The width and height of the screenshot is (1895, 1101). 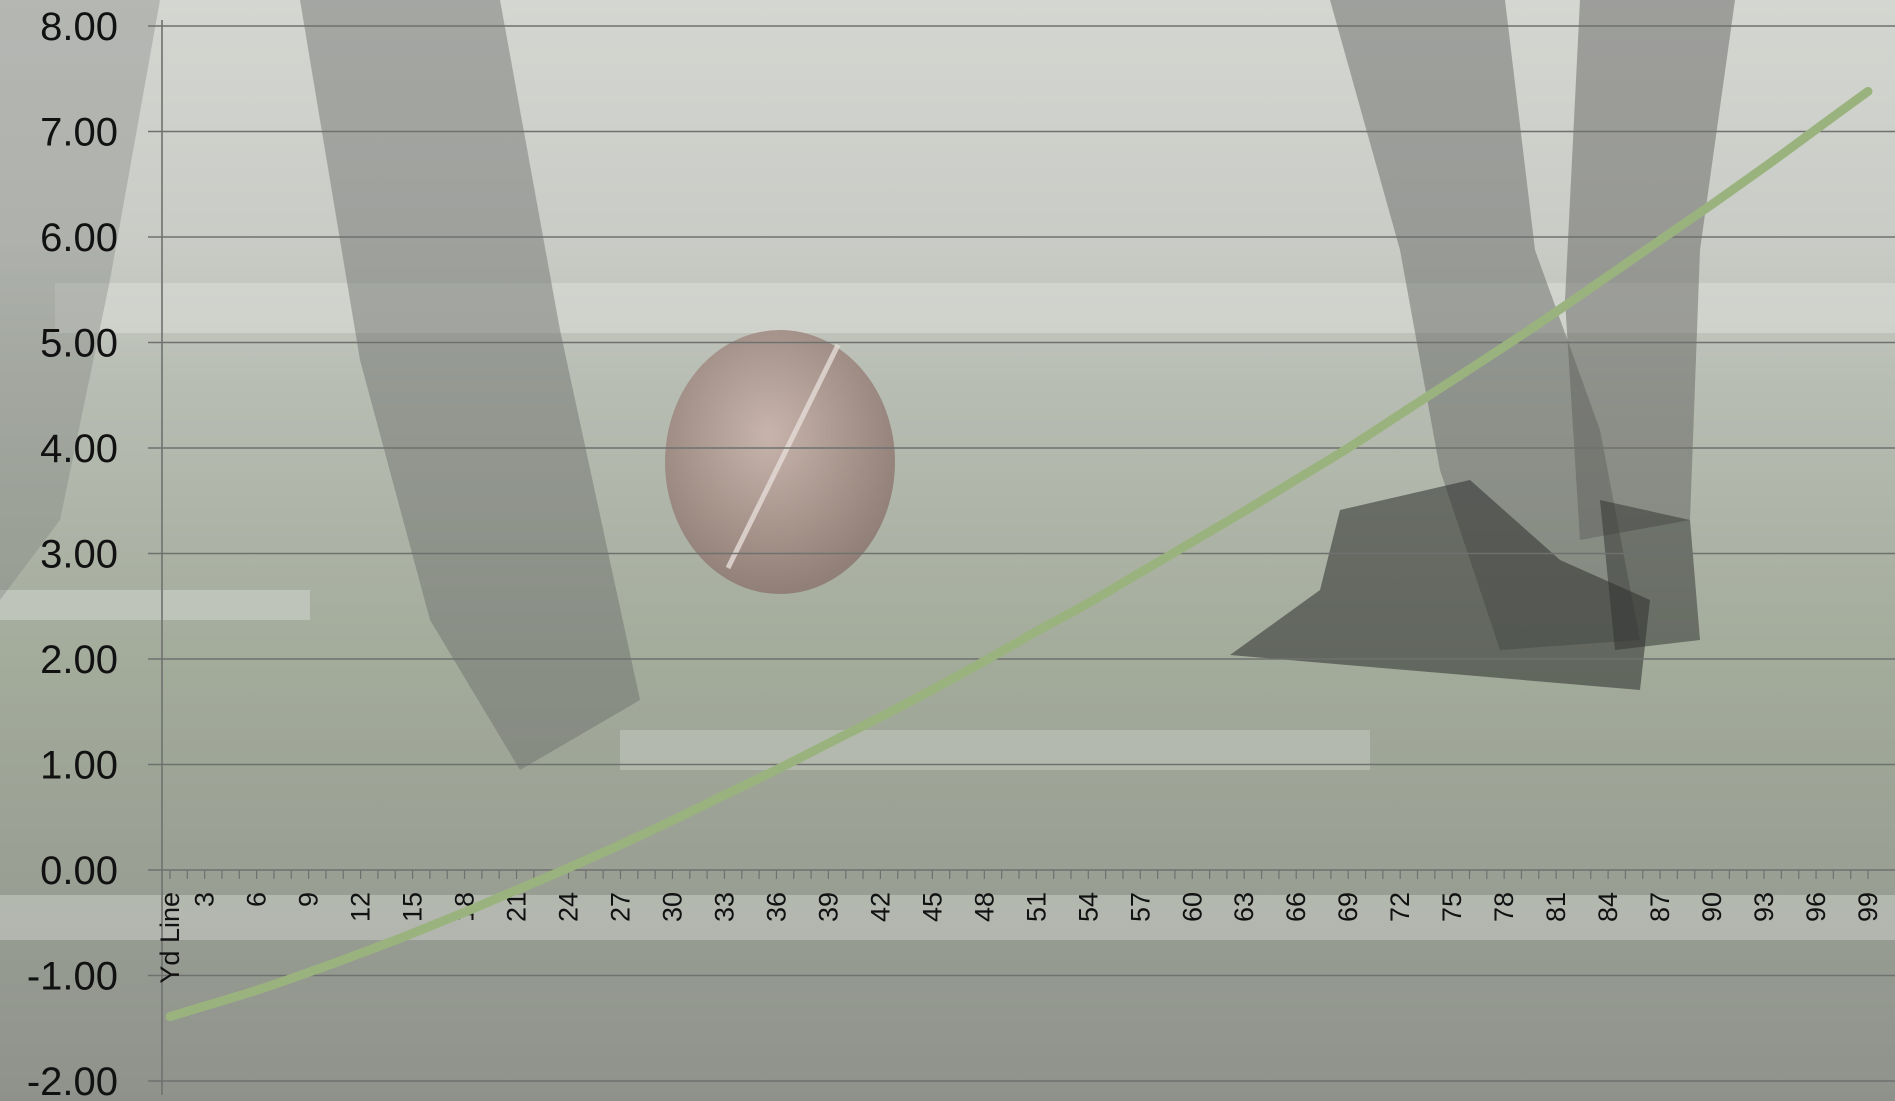 I want to click on x-tick-label: 15, so click(x=413, y=907).